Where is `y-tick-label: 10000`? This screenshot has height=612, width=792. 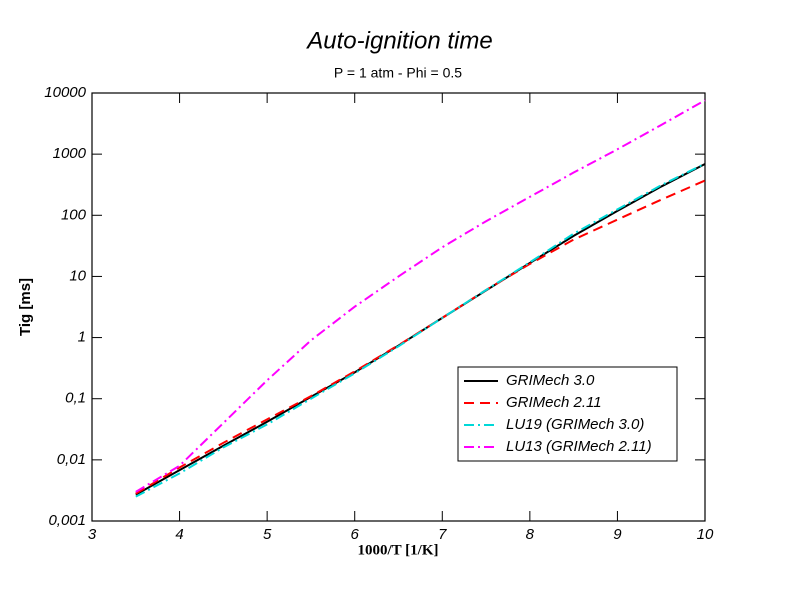
y-tick-label: 10000 is located at coordinates (65, 92).